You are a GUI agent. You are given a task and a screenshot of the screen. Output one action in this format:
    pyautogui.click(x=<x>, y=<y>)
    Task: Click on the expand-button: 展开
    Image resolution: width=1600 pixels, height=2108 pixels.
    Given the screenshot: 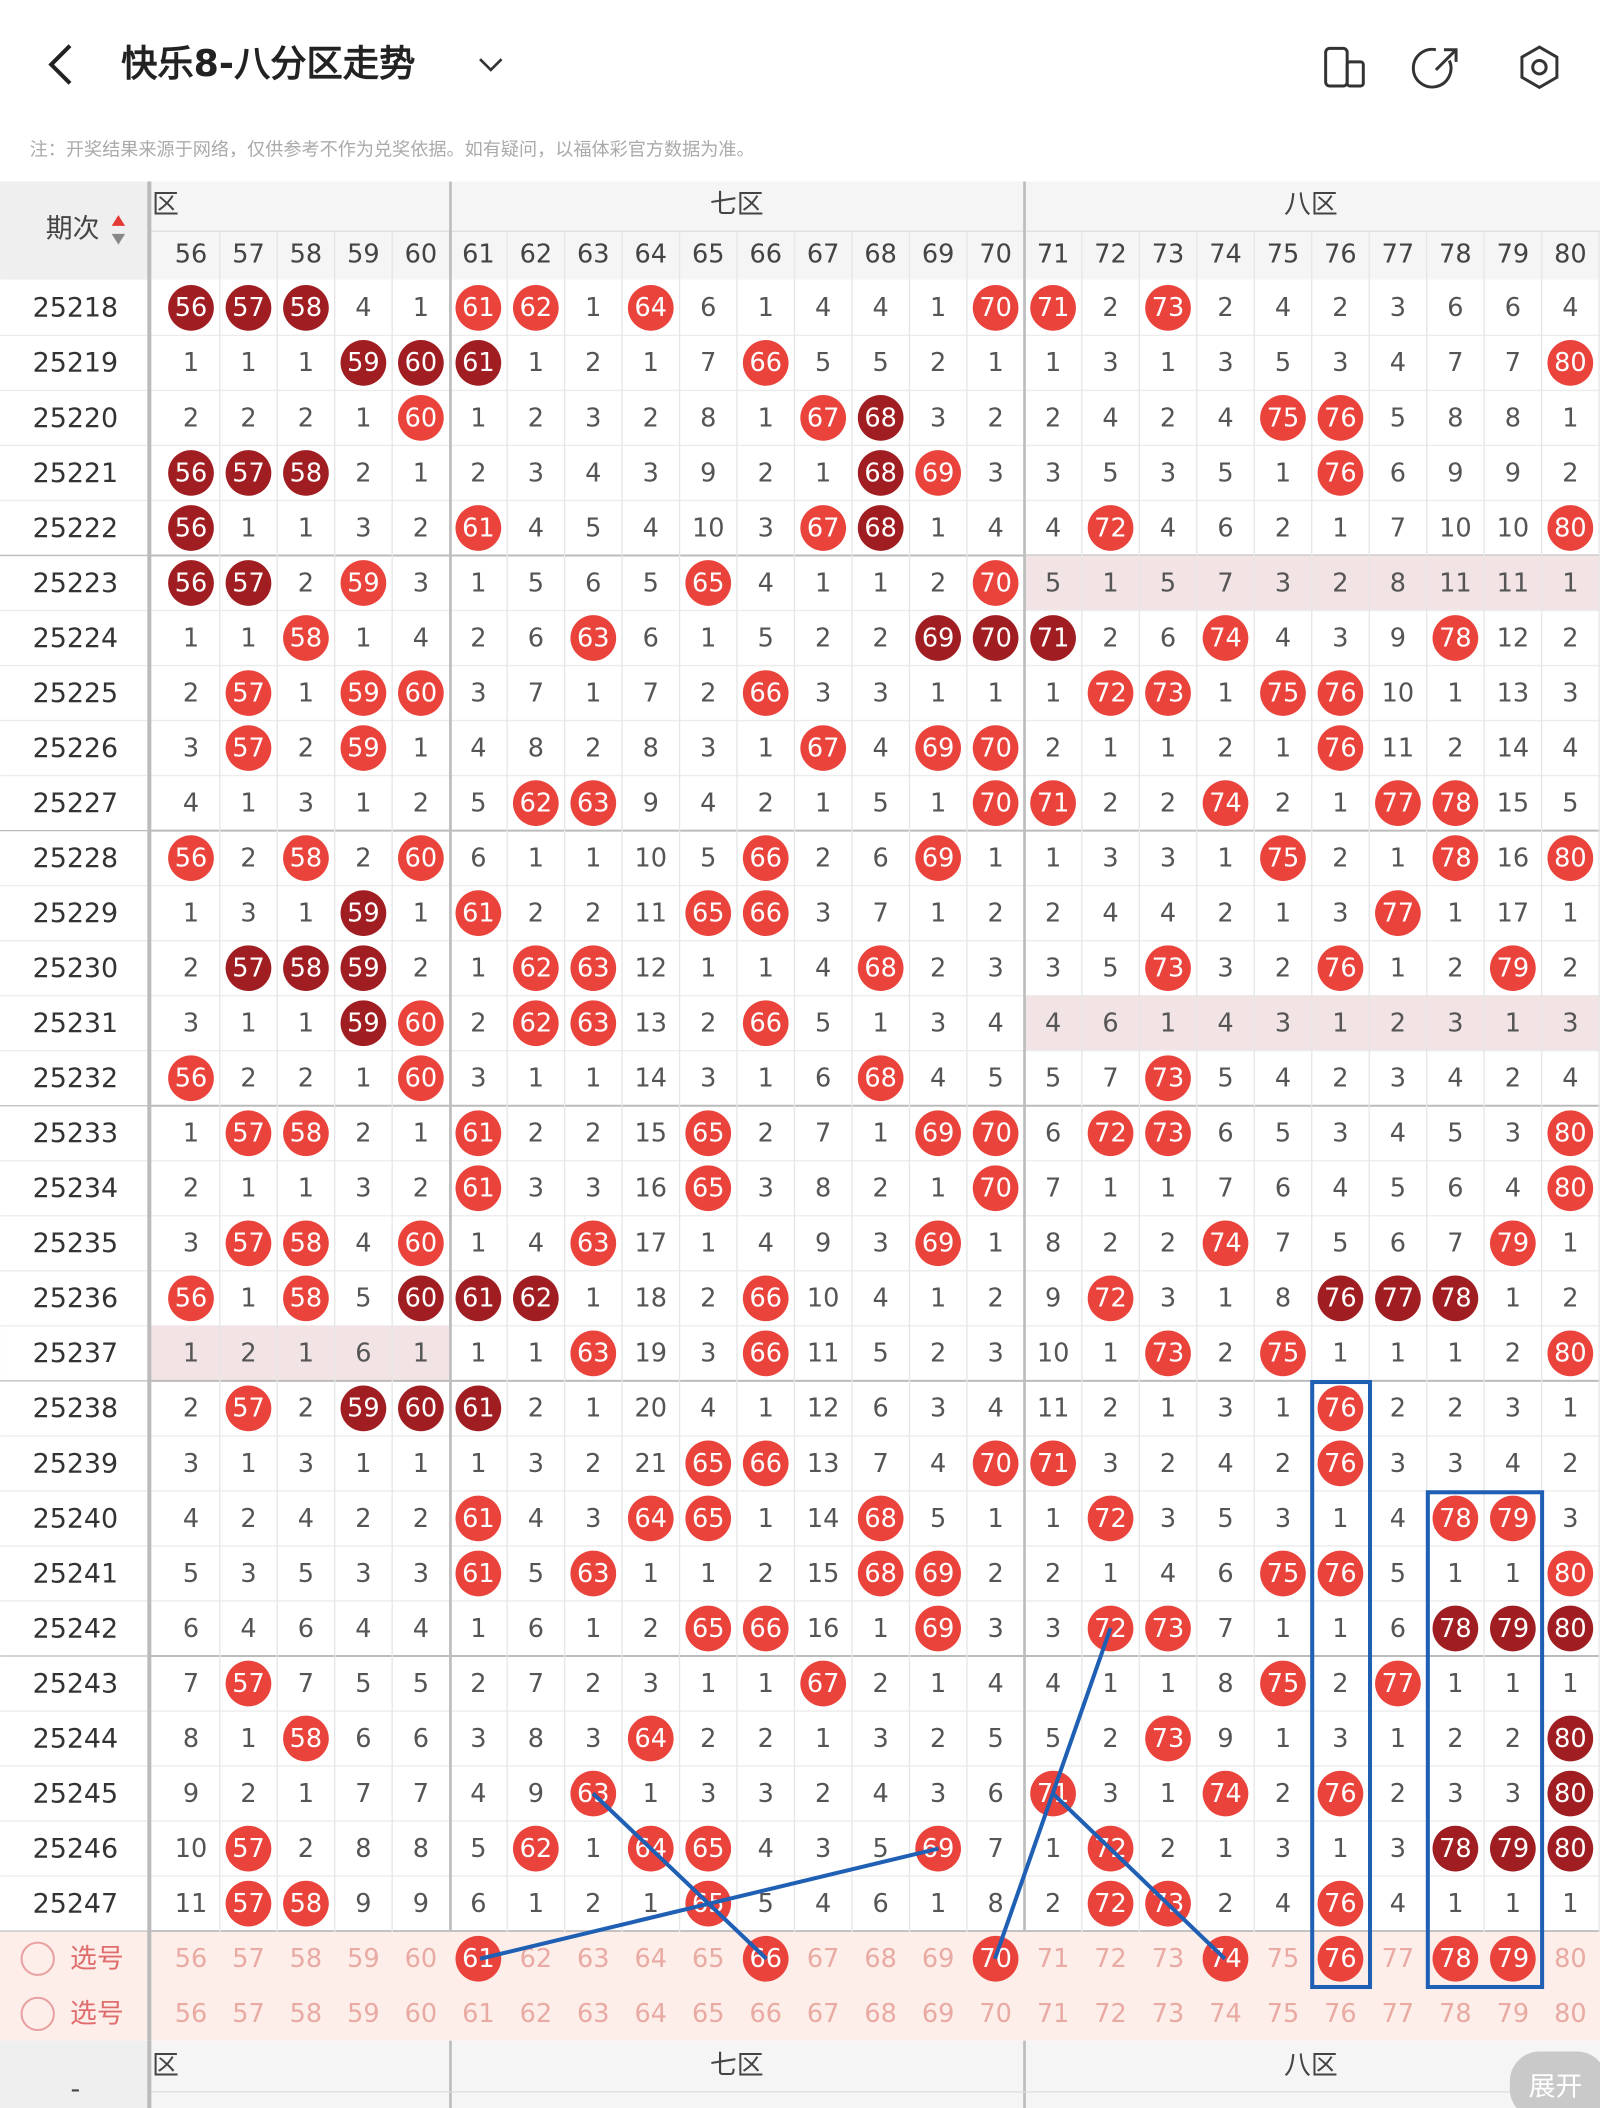 What is the action you would take?
    pyautogui.click(x=1556, y=2086)
    